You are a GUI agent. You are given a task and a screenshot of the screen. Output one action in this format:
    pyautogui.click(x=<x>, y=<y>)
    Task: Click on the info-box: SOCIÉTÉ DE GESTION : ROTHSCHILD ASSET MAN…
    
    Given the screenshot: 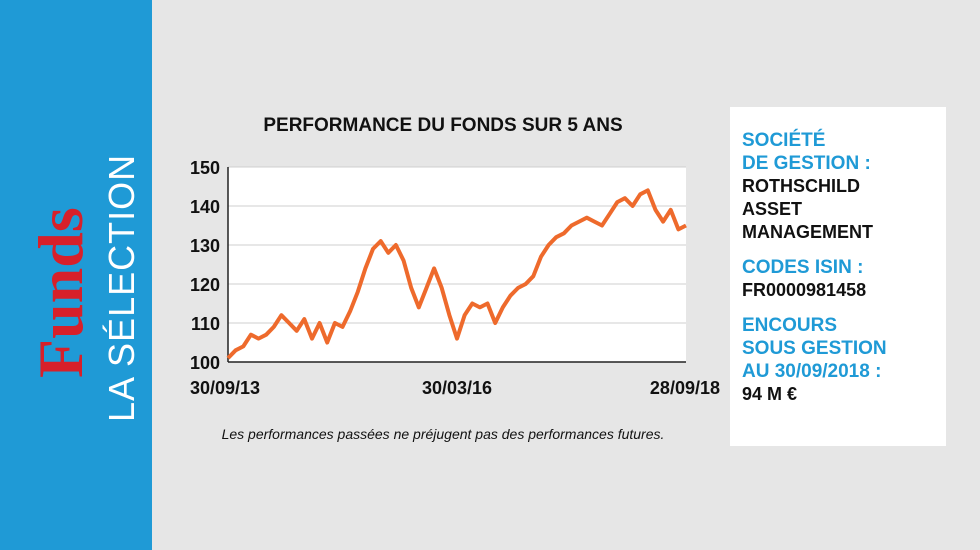 What is the action you would take?
    pyautogui.click(x=838, y=276)
    